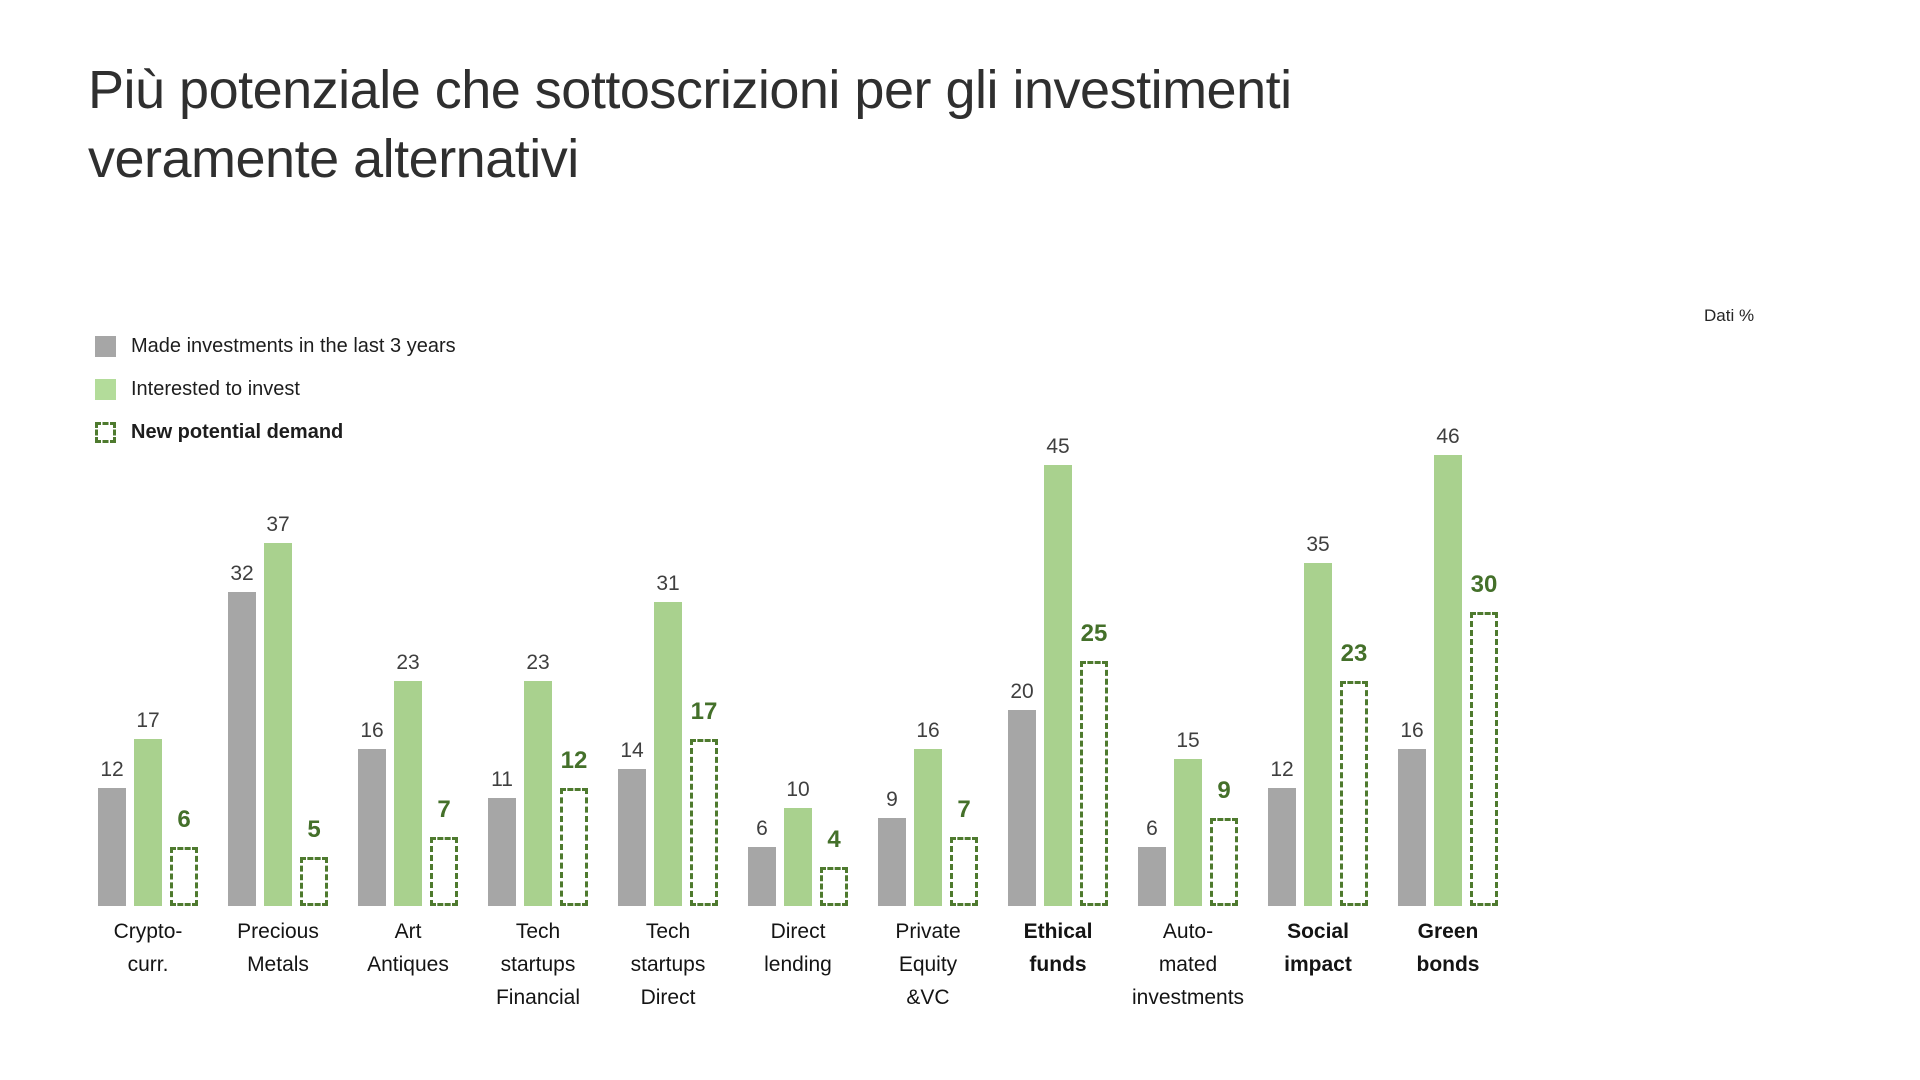 The image size is (1920, 1080). What do you see at coordinates (215, 388) in the screenshot?
I see `legend-label: Interested to invest` at bounding box center [215, 388].